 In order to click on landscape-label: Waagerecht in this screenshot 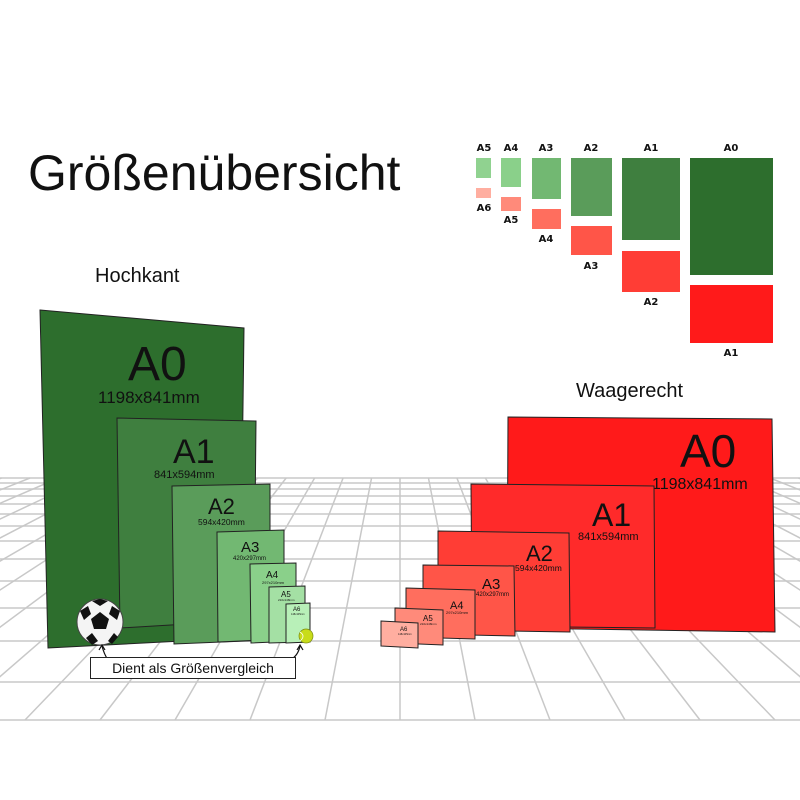, I will do `click(630, 391)`.